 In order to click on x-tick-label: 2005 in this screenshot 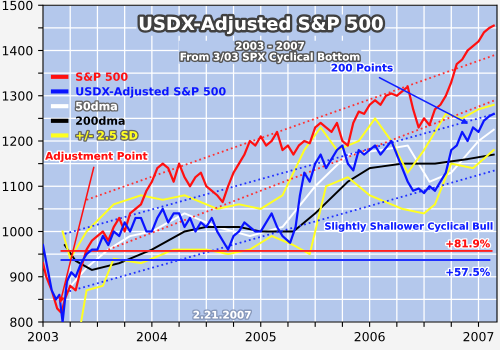, I will do `click(261, 337)`.